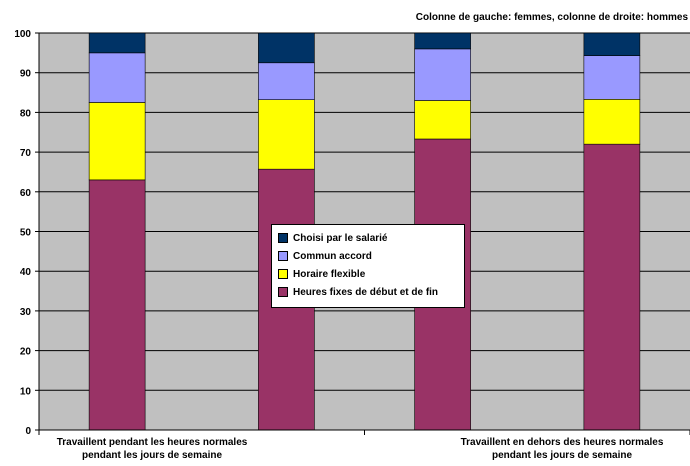  I want to click on legend-item-choisi: Choisi par le salarié, so click(368, 238).